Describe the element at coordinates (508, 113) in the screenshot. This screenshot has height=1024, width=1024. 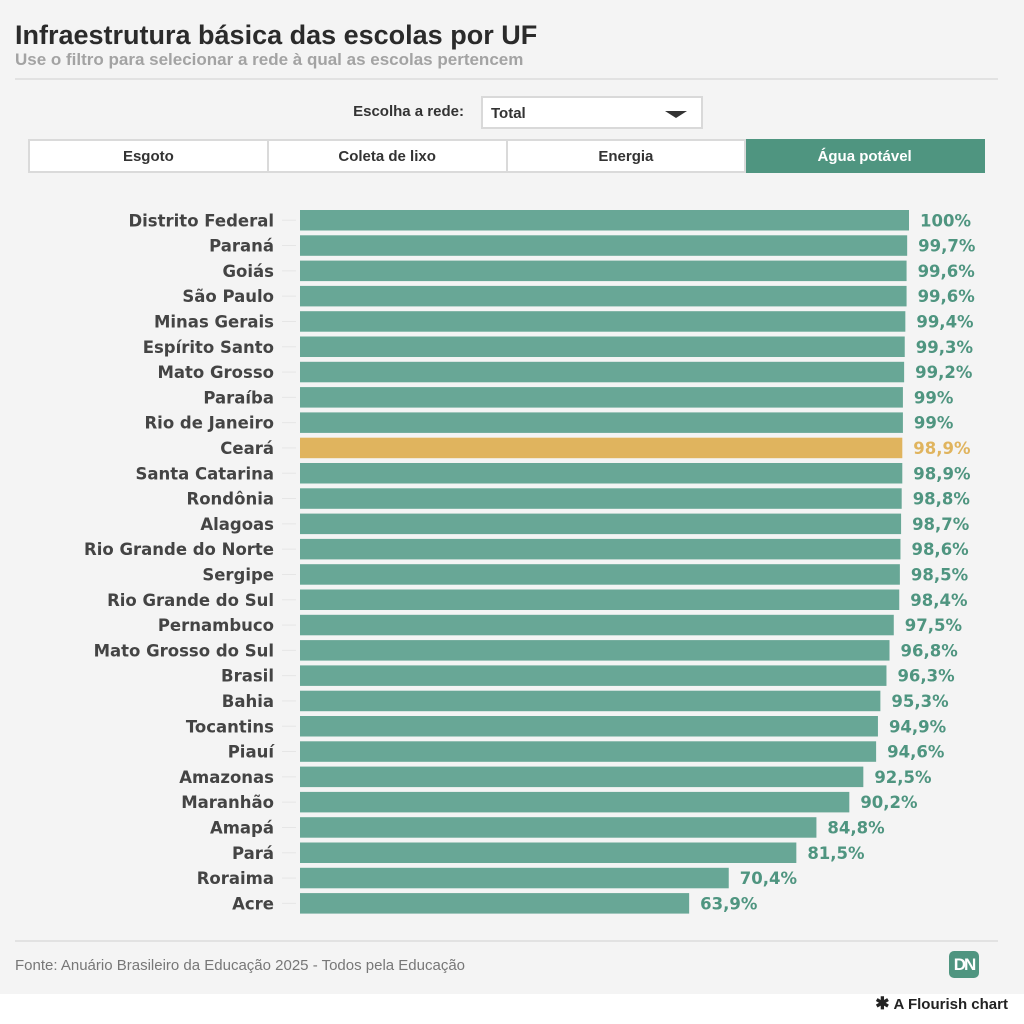
I see `dropdown-selected-value: Total` at that location.